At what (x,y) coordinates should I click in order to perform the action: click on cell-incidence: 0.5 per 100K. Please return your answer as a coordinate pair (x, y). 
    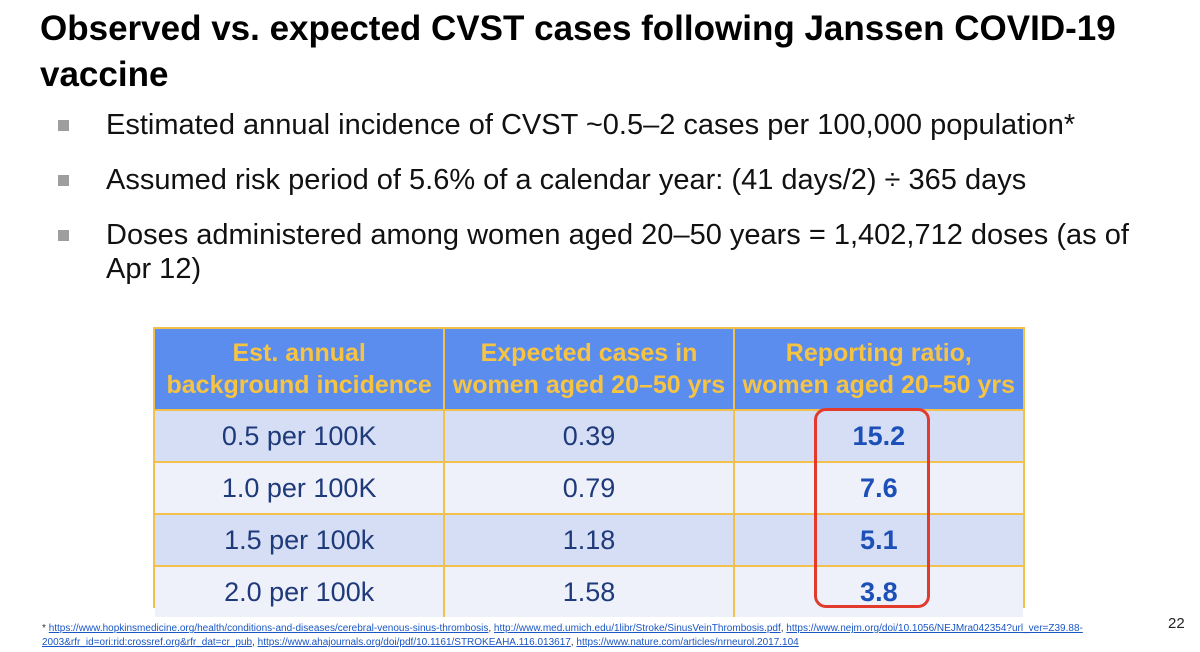
    Looking at the image, I should click on (300, 435).